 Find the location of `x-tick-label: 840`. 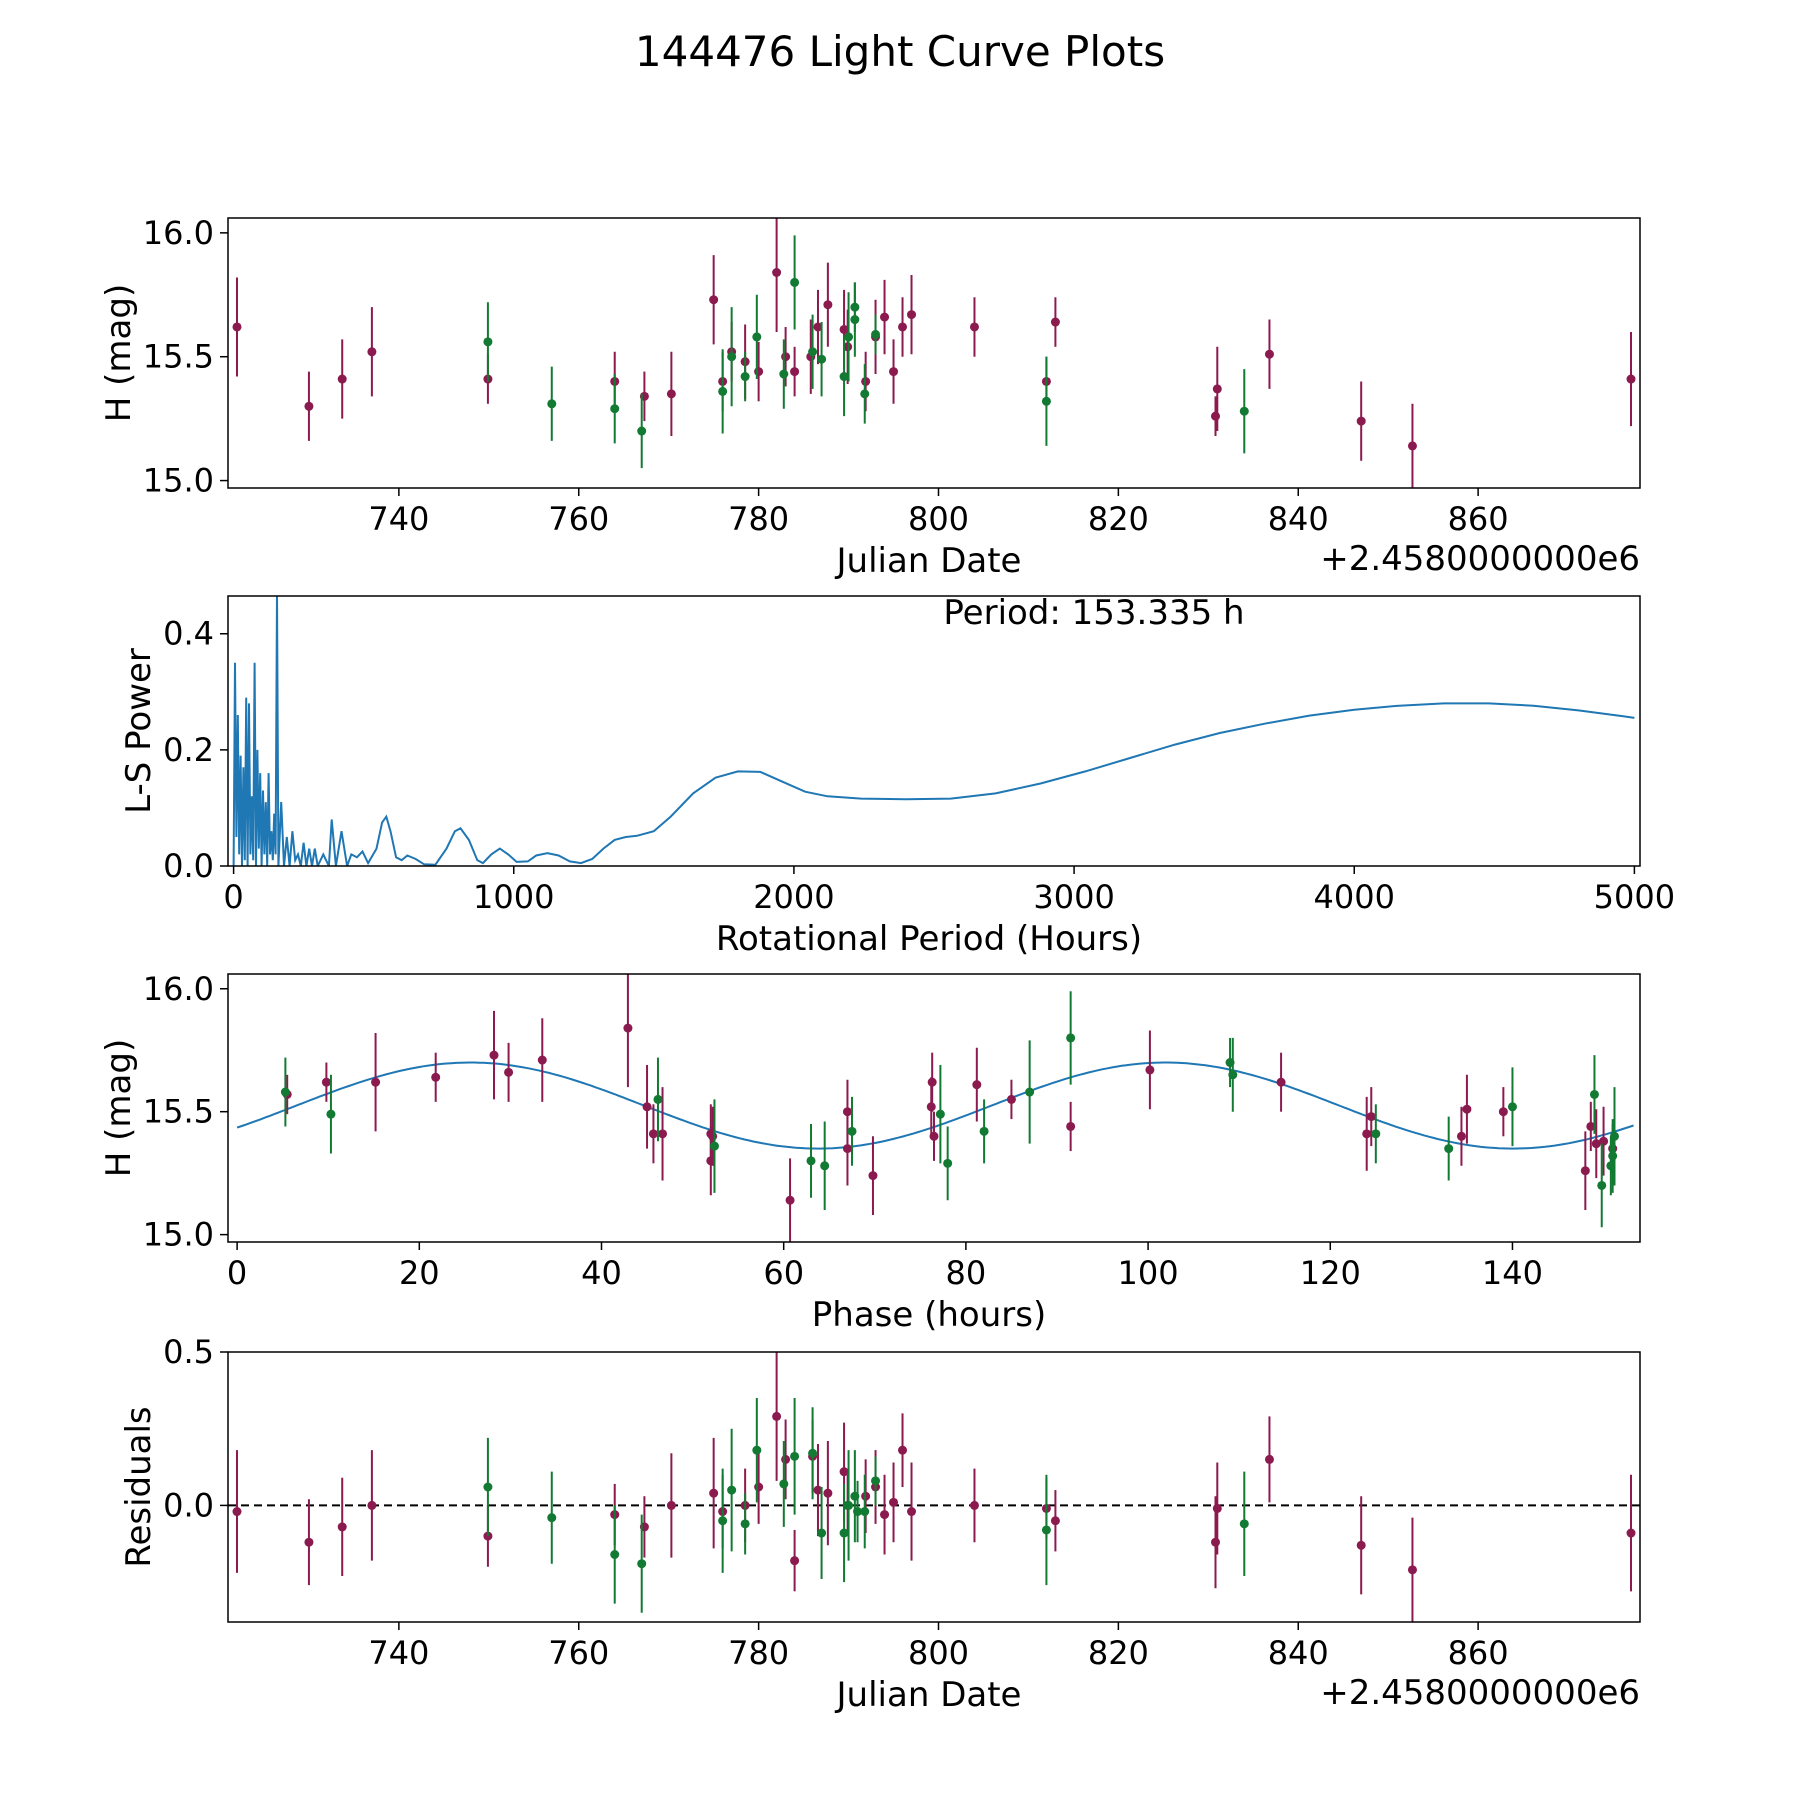

x-tick-label: 840 is located at coordinates (1298, 1653).